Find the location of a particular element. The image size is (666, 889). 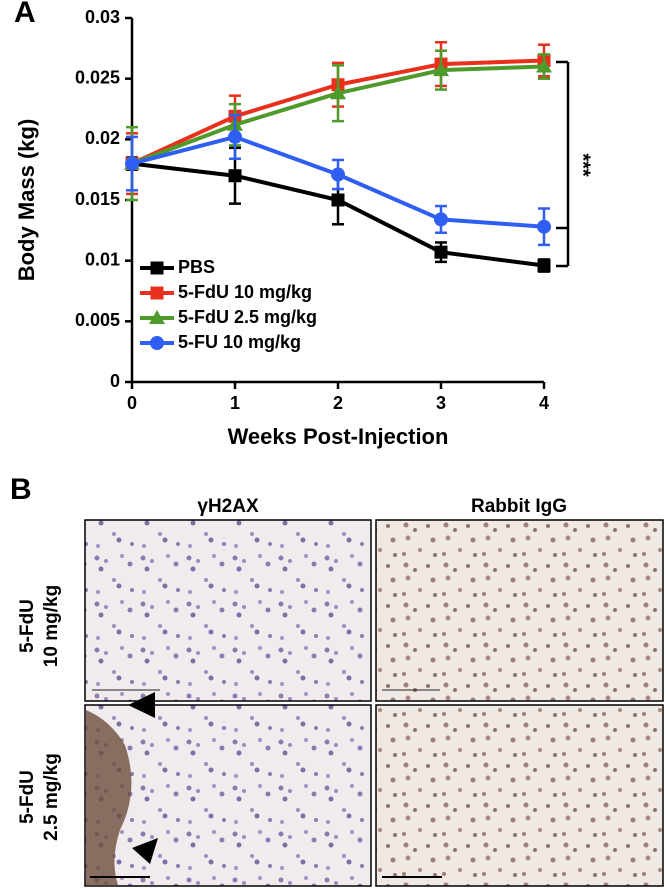

y-tick-label: 0.005 is located at coordinates (97, 320).